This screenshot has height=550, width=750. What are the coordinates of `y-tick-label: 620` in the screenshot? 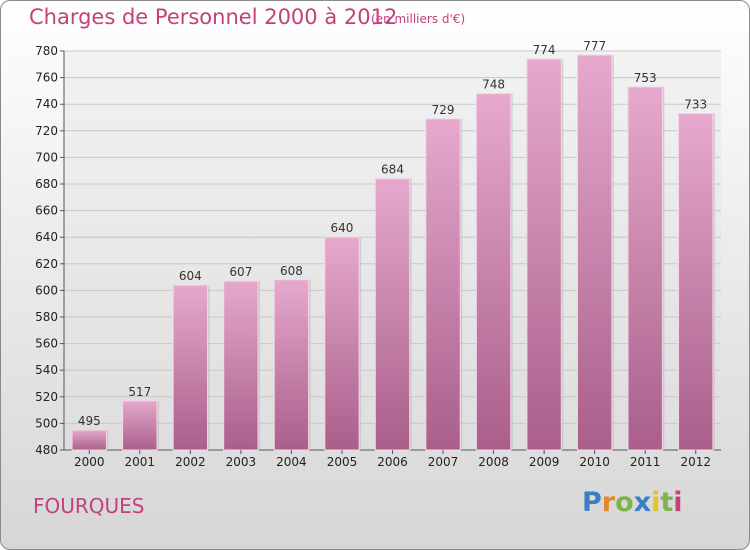 It's located at (46, 264).